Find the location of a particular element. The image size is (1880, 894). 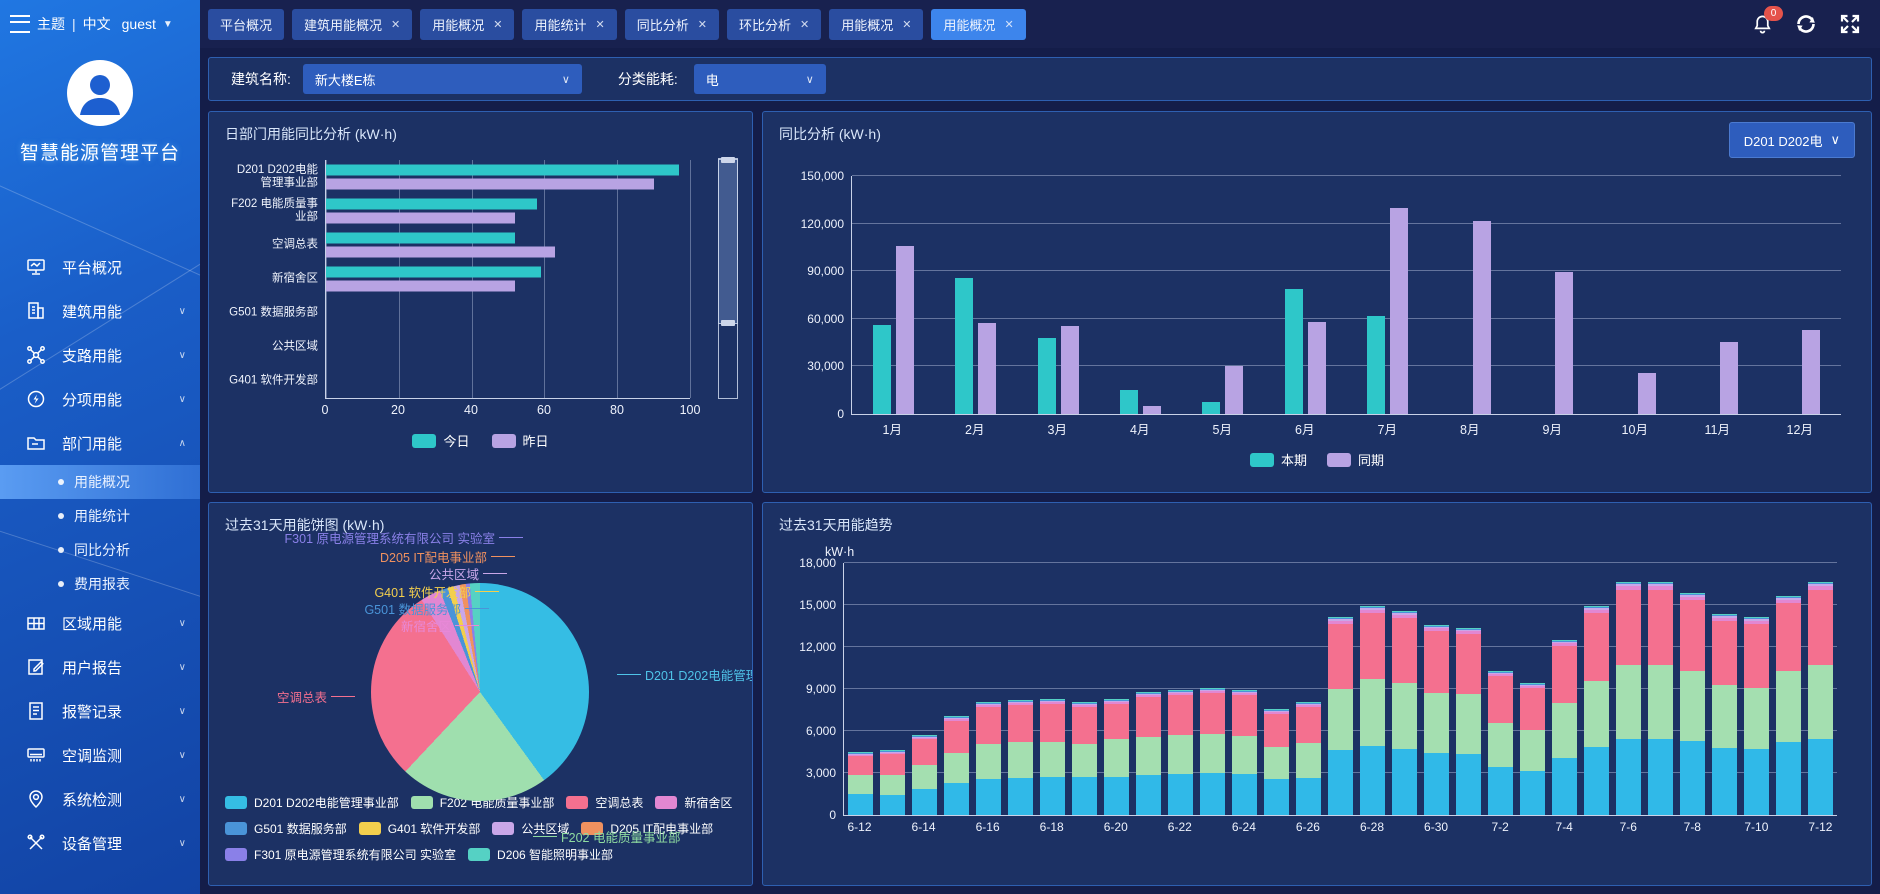

bar-本期 is located at coordinates (1211, 408).